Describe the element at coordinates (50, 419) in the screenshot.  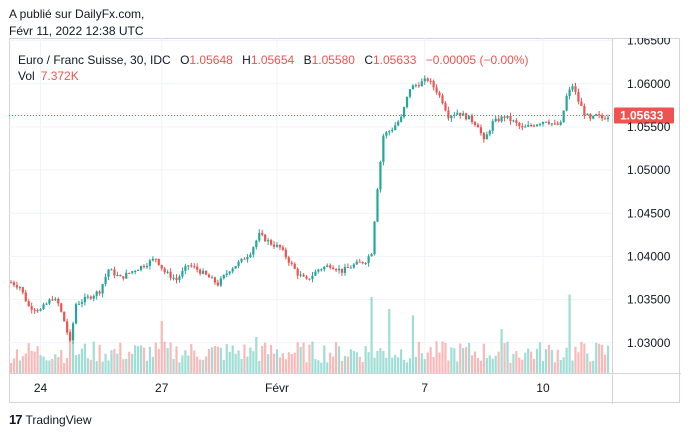
I see `tradingview-brand: 17 TradingView` at that location.